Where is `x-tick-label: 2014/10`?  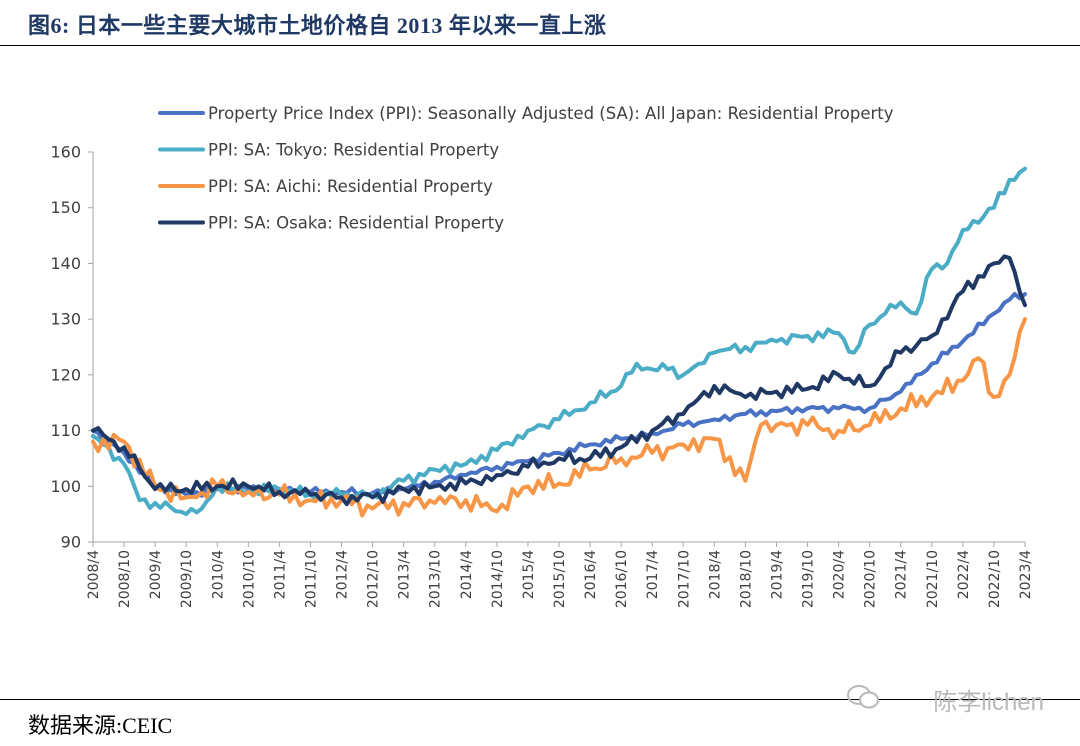
x-tick-label: 2014/10 is located at coordinates (498, 579).